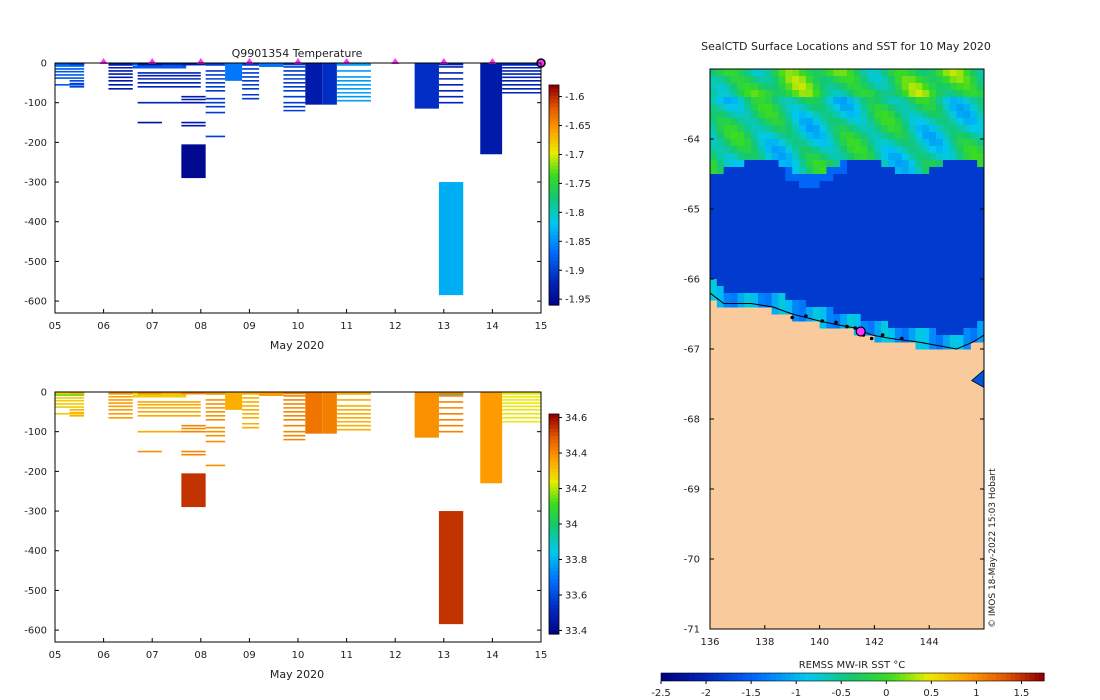 This screenshot has height=700, width=1100. I want to click on colorbar-tick-label: -2.5, so click(661, 693).